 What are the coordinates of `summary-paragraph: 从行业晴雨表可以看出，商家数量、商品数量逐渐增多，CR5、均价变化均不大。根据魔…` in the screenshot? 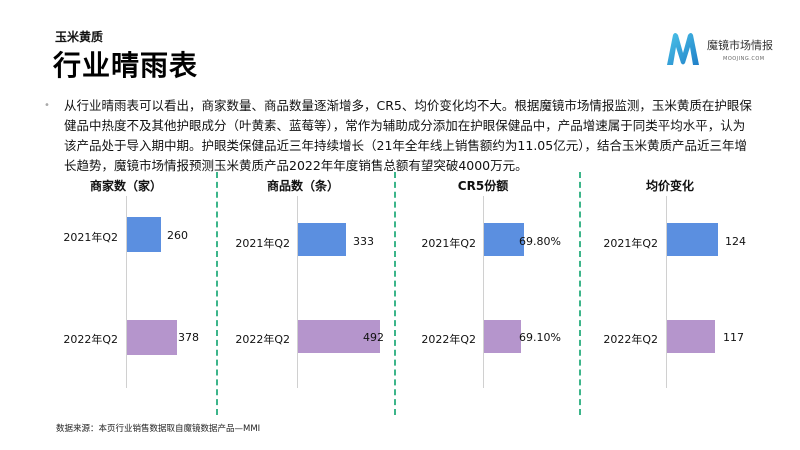 It's located at (408, 135).